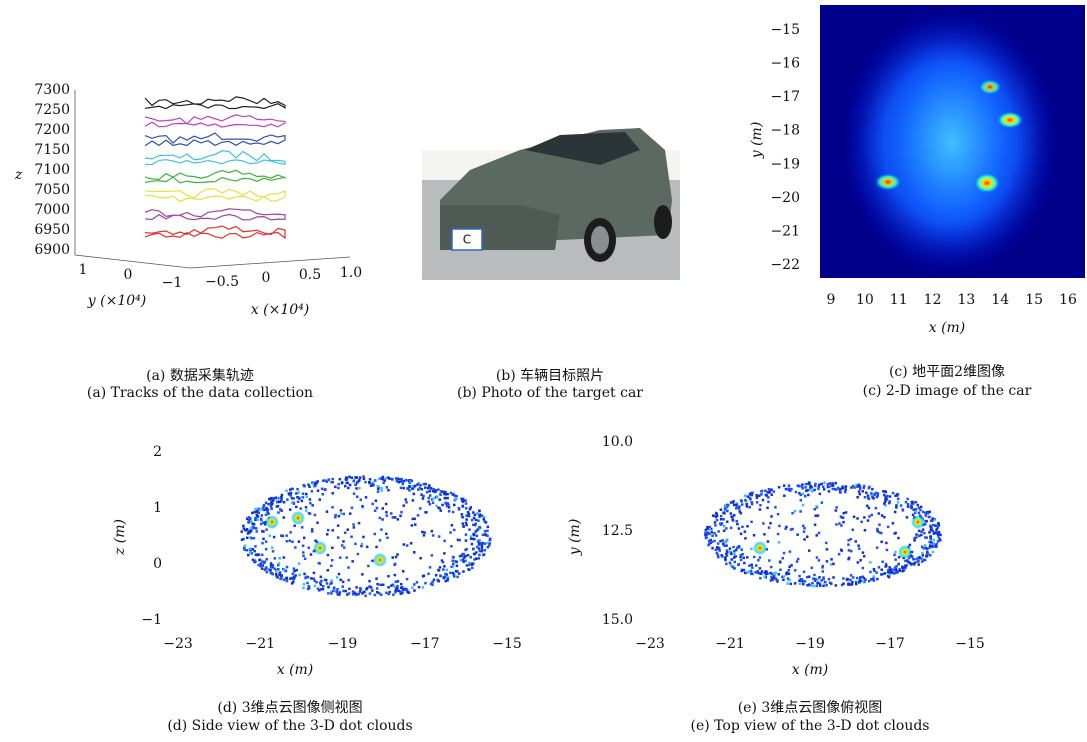 The height and width of the screenshot is (742, 1087). Describe the element at coordinates (157, 452) in the screenshot. I see `y-tick-label: 2` at that location.